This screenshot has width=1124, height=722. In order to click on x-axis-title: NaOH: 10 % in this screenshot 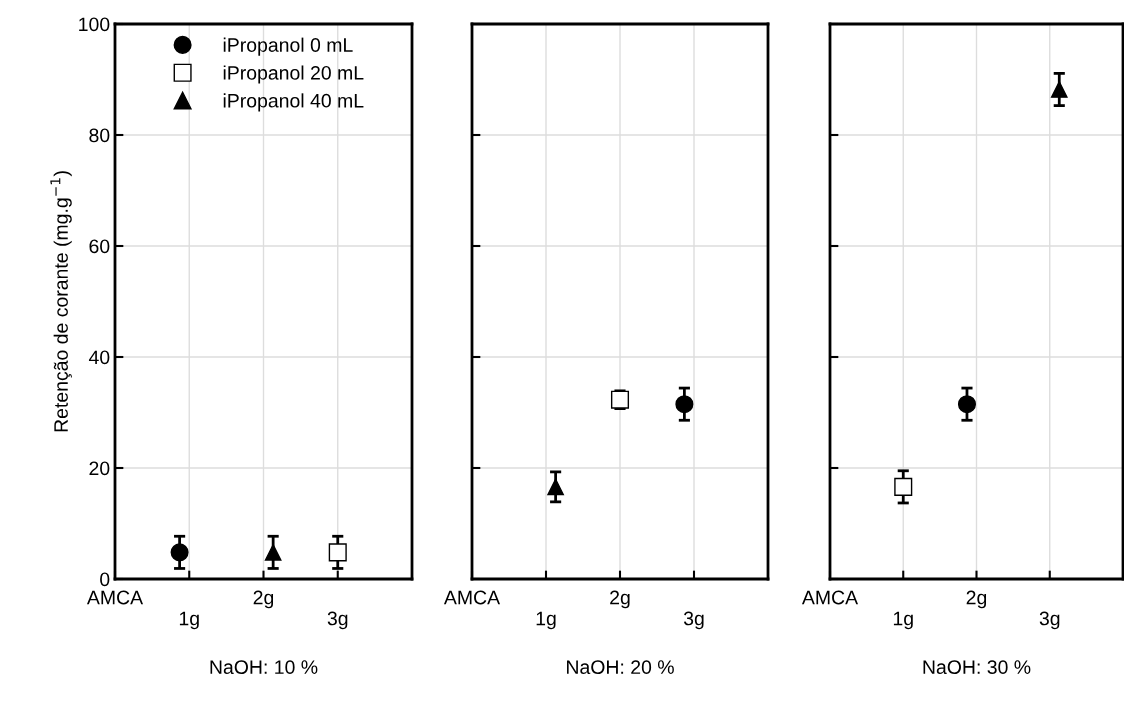, I will do `click(264, 667)`.